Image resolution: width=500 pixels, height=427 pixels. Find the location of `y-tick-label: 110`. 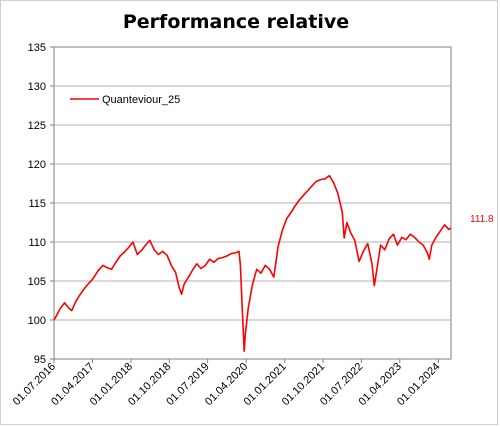

y-tick-label: 110 is located at coordinates (37, 243).